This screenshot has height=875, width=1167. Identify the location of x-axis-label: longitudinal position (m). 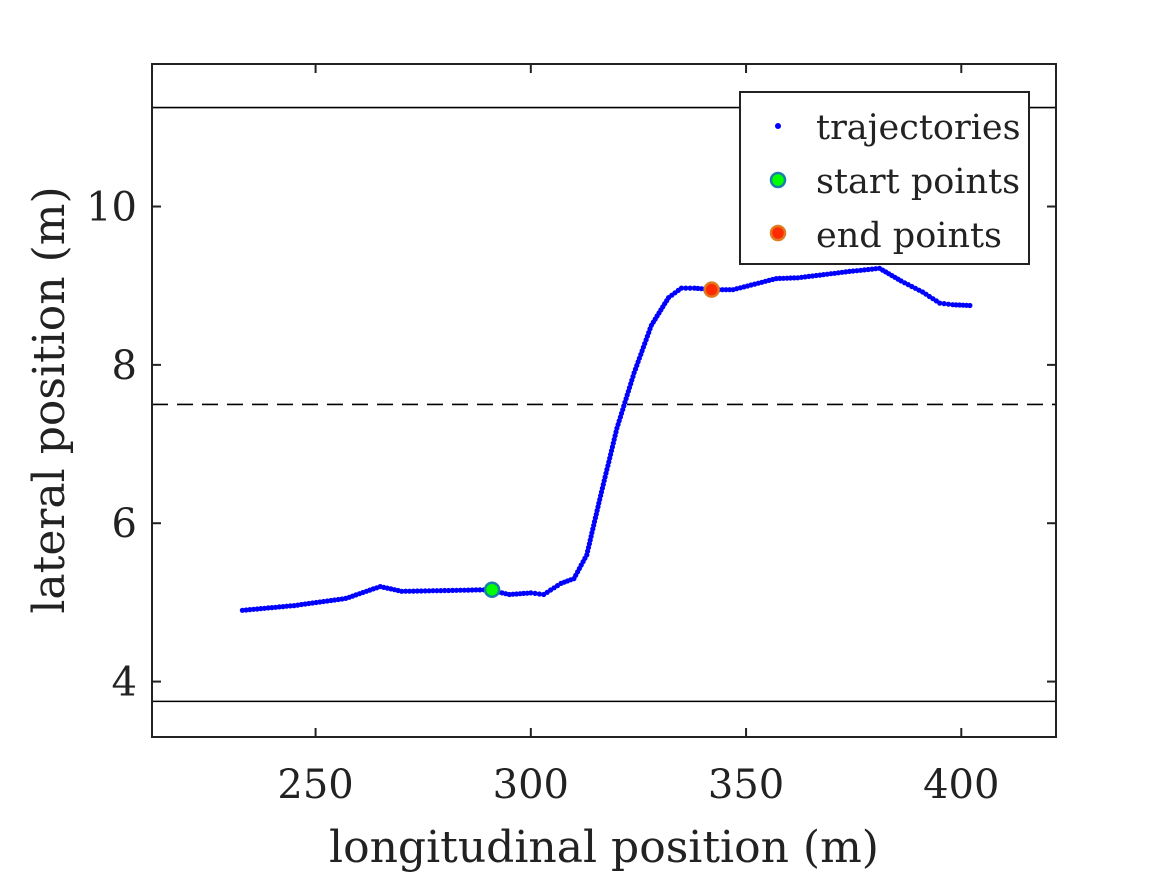
(604, 847).